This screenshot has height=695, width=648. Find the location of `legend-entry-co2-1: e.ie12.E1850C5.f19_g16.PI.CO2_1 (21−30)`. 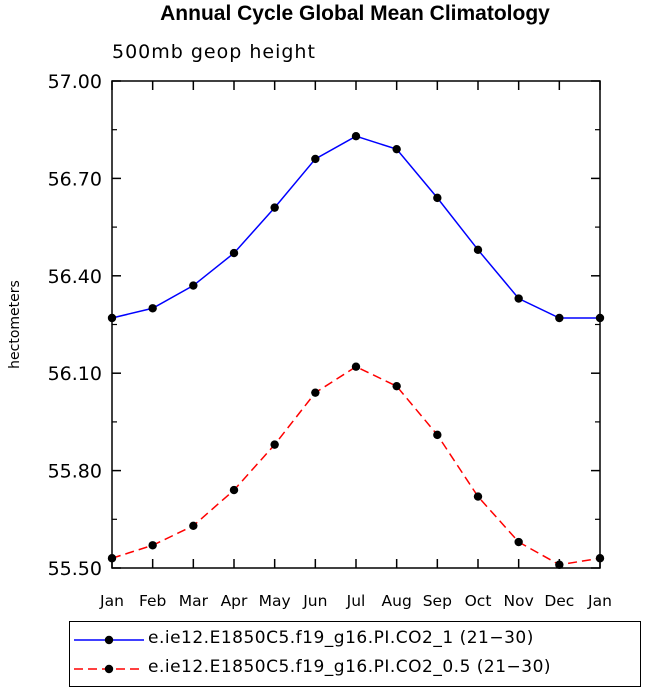

legend-entry-co2-1: e.ie12.E1850C5.f19_g16.PI.CO2_1 (21−30) is located at coordinates (355, 640).